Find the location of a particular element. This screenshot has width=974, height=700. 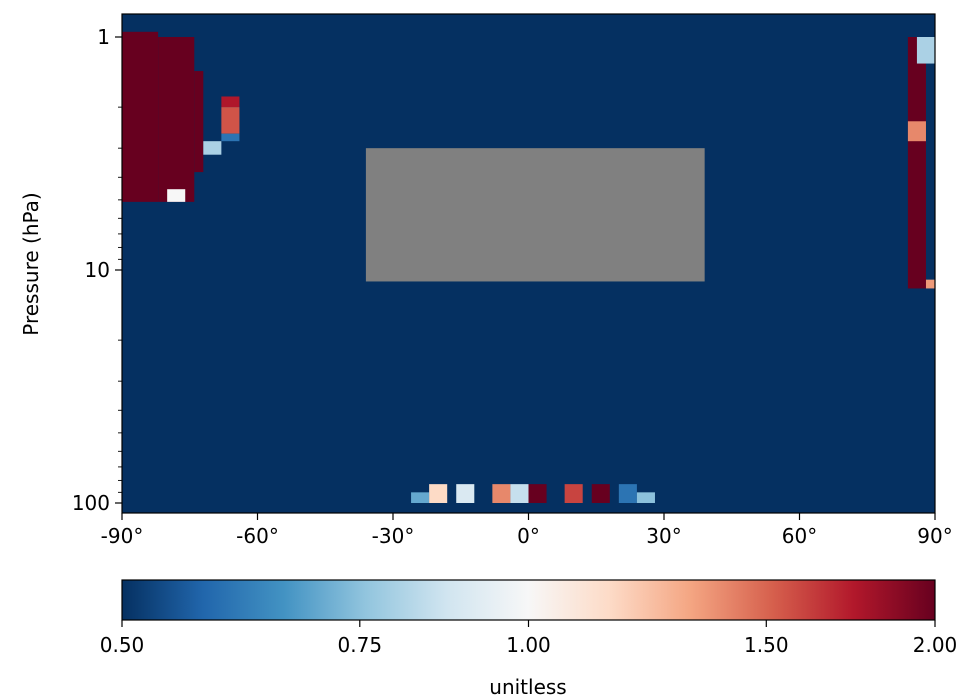

y-tick-label: 1 is located at coordinates (103, 37).